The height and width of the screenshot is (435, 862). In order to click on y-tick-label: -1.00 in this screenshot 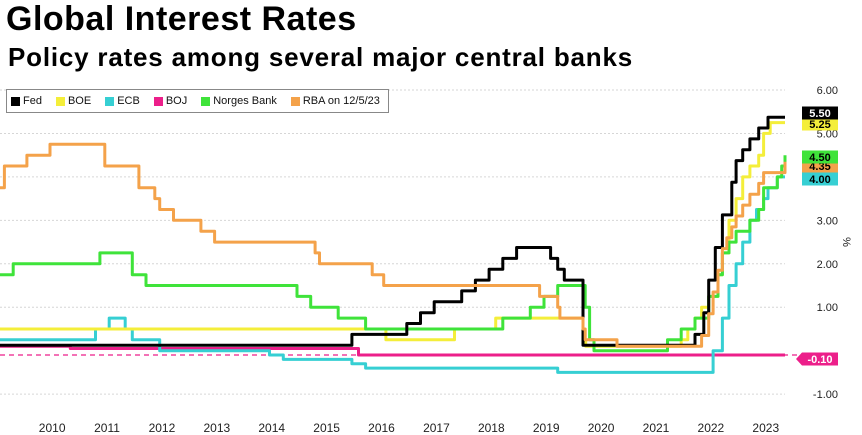, I will do `click(825, 395)`.